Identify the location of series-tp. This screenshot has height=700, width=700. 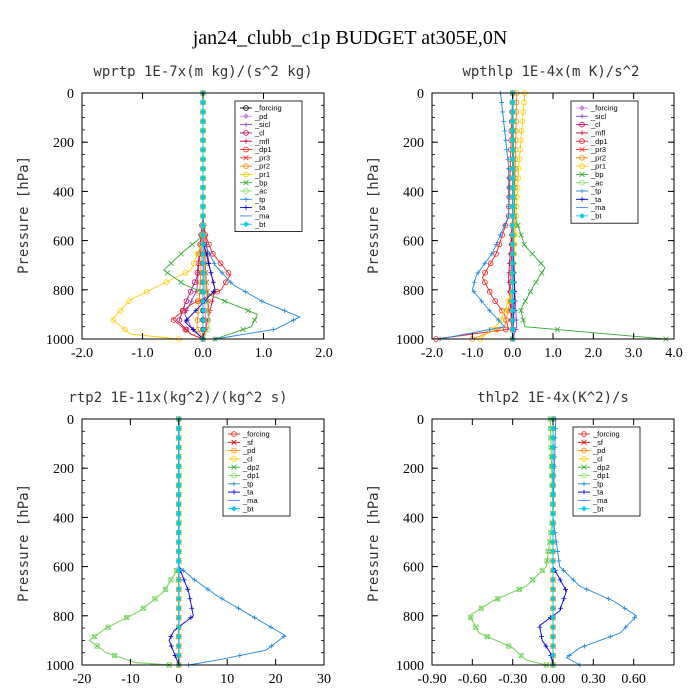
(474, 216).